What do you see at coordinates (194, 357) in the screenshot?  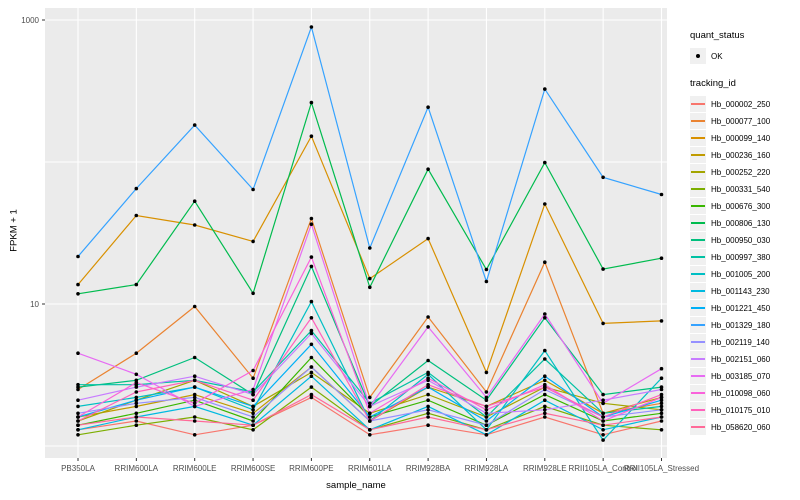 I see `point-Hb_000950_030-RRIM600LE` at bounding box center [194, 357].